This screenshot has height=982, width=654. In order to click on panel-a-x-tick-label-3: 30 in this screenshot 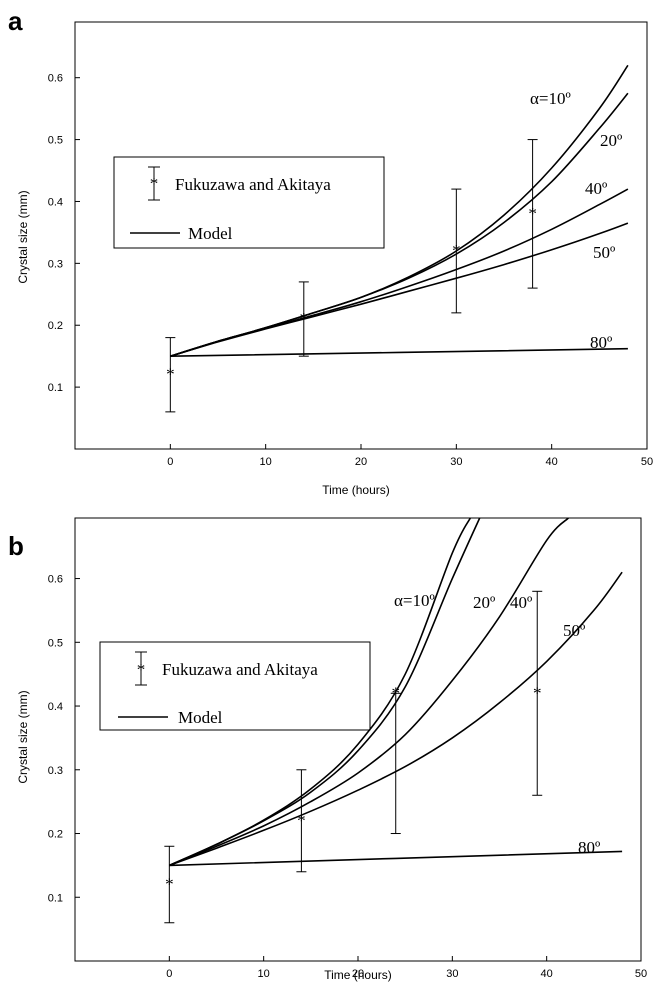, I will do `click(456, 462)`.